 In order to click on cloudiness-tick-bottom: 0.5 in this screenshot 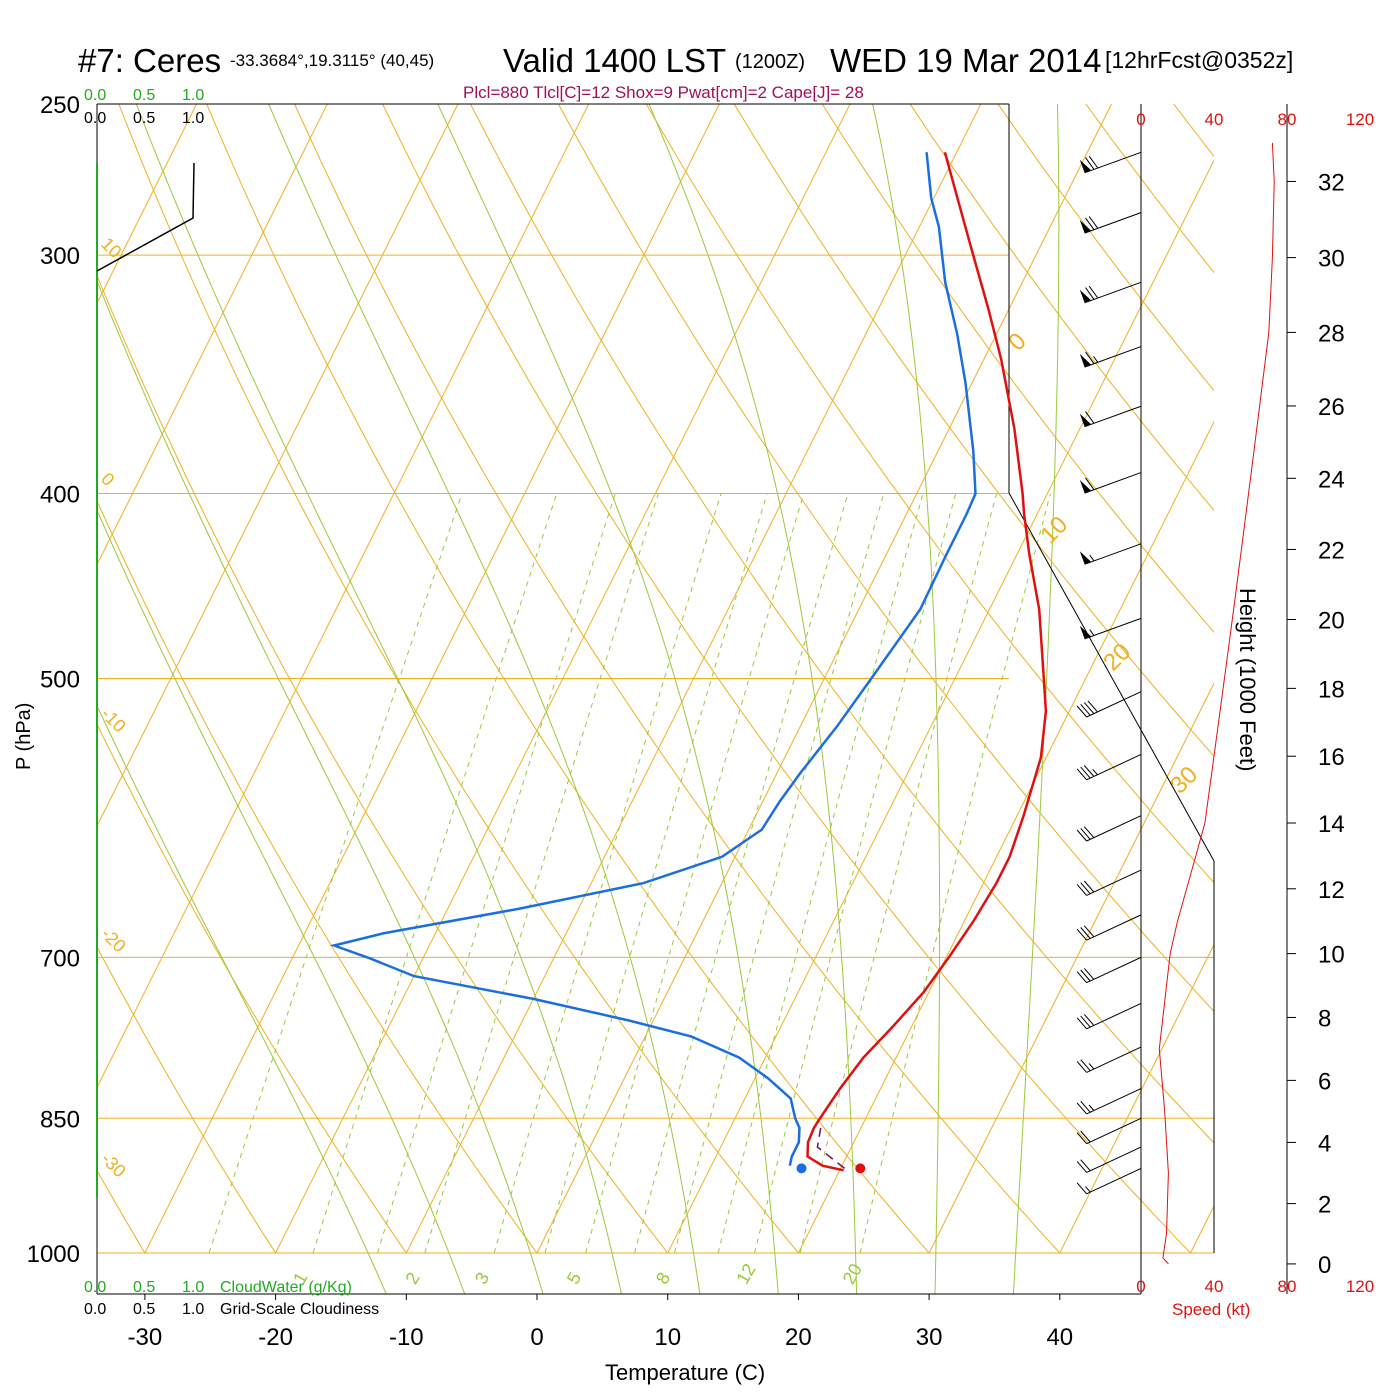, I will do `click(144, 1309)`.